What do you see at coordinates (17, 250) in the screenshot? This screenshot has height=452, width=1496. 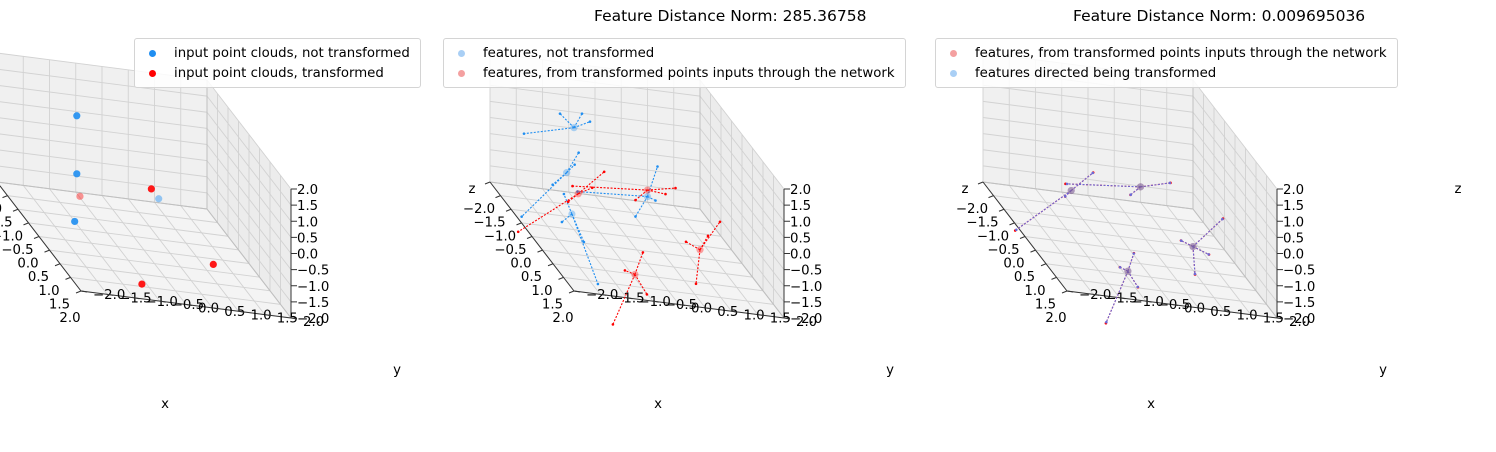 I see `x-tick-label: −0.5` at bounding box center [17, 250].